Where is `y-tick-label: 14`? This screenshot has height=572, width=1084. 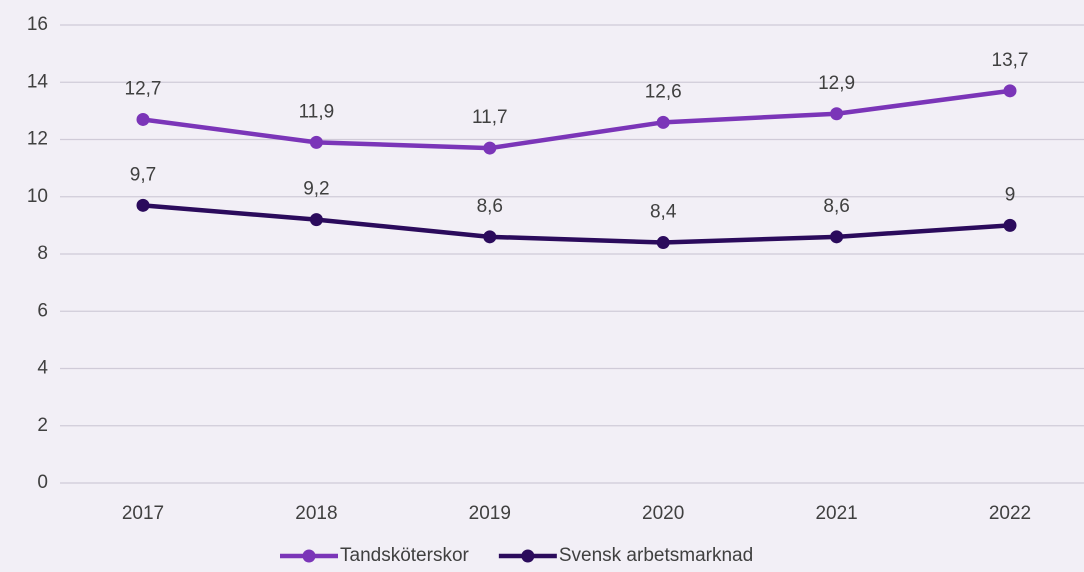 y-tick-label: 14 is located at coordinates (38, 81).